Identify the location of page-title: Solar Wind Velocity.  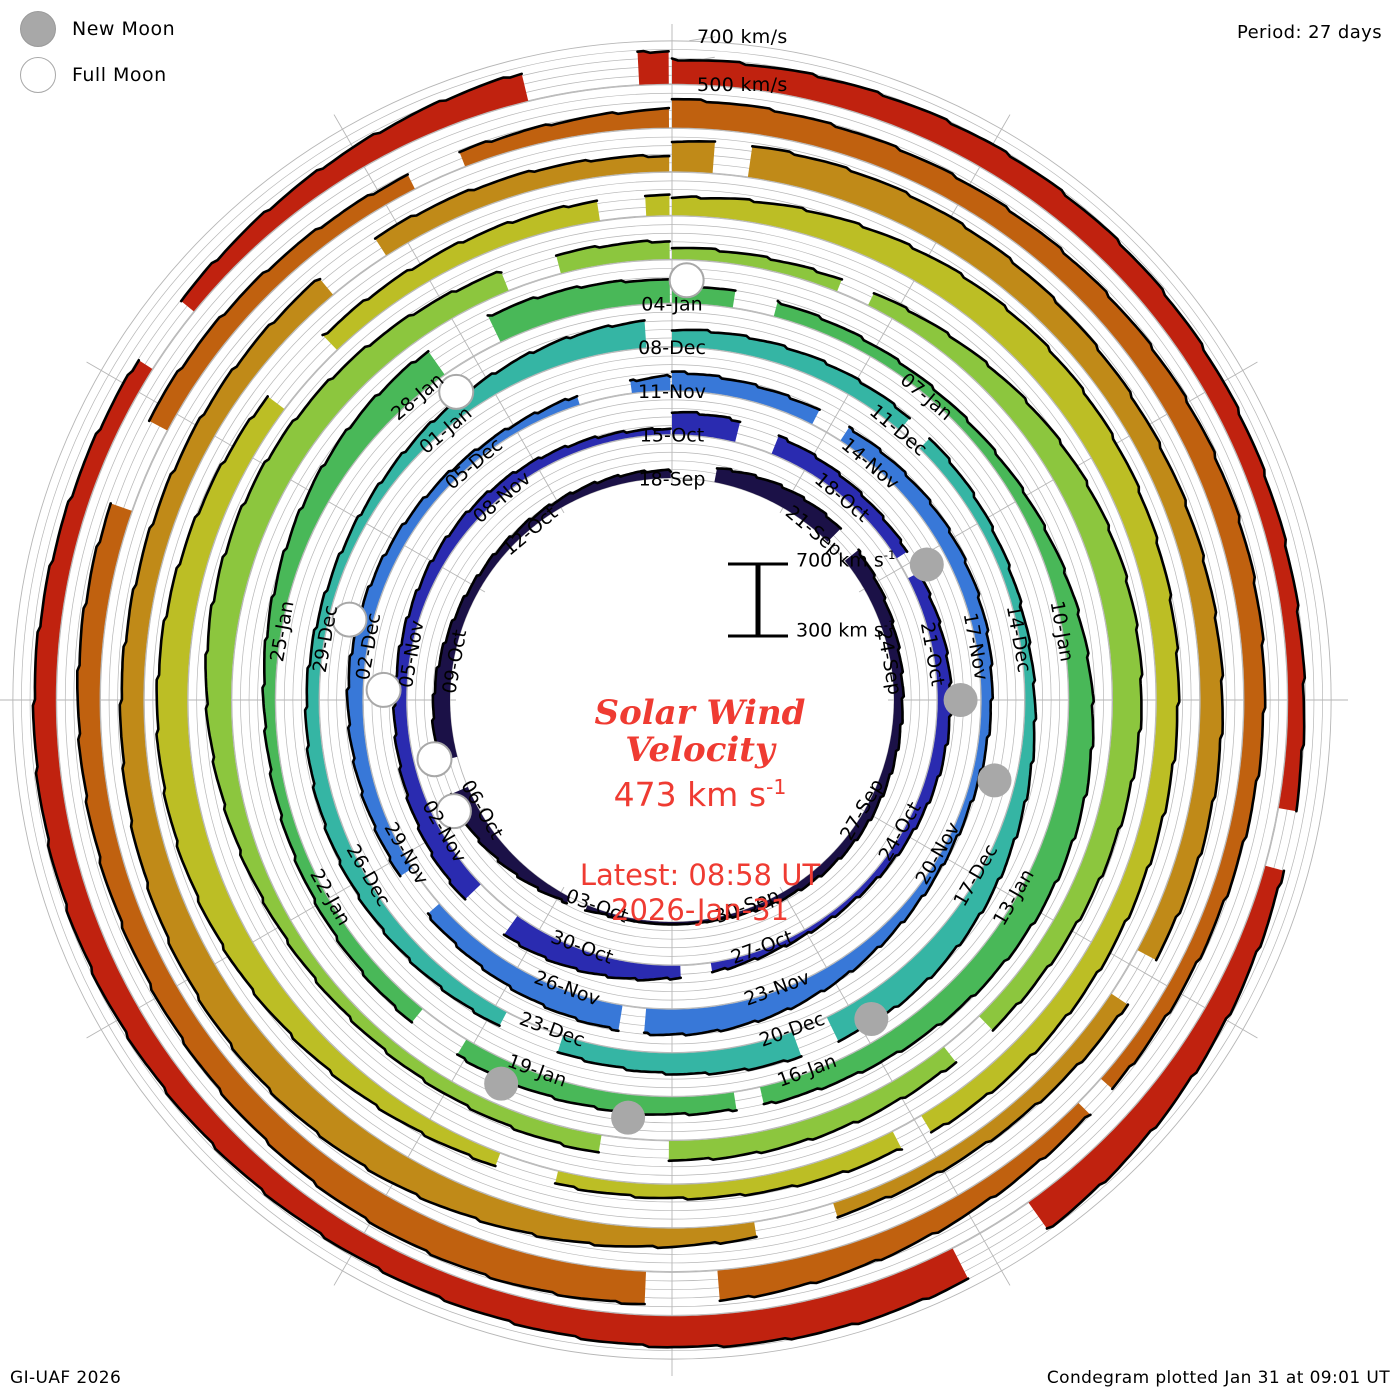
(700, 732).